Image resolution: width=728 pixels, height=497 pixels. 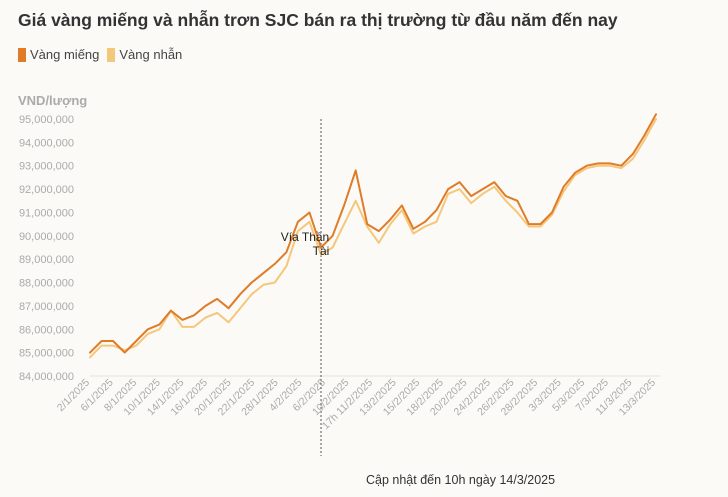 I want to click on y-tick-label: 89,000,000, so click(x=46, y=260).